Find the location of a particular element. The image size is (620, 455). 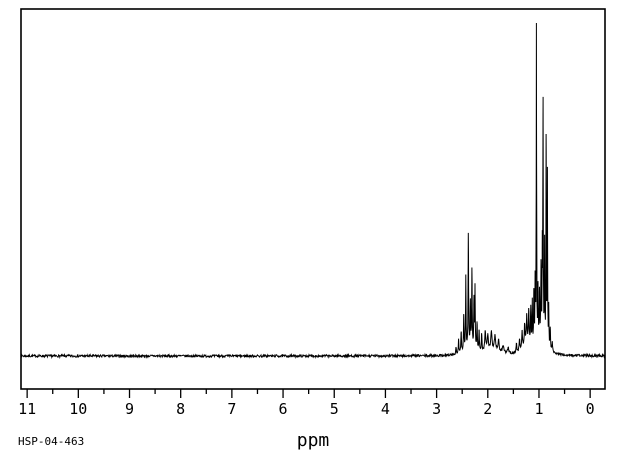

svg-text: 9 is located at coordinates (129, 409).